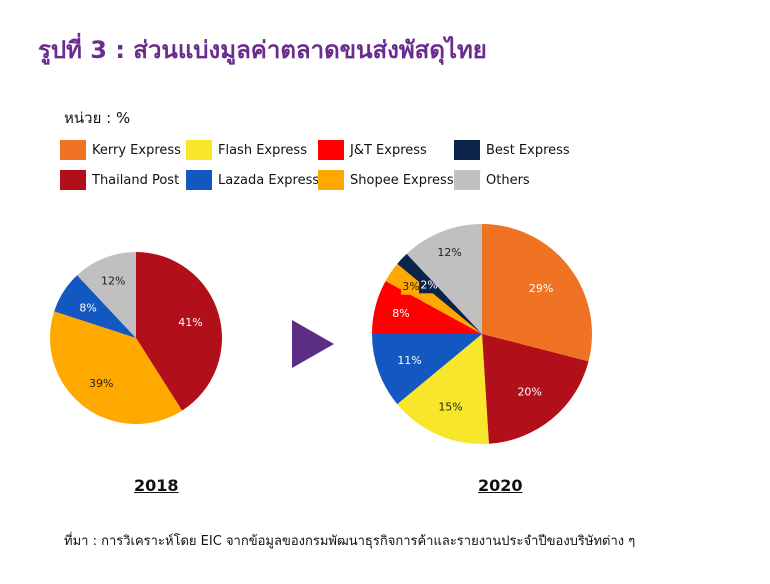 The height and width of the screenshot is (584, 770). I want to click on legend-label: Best Express, so click(528, 150).